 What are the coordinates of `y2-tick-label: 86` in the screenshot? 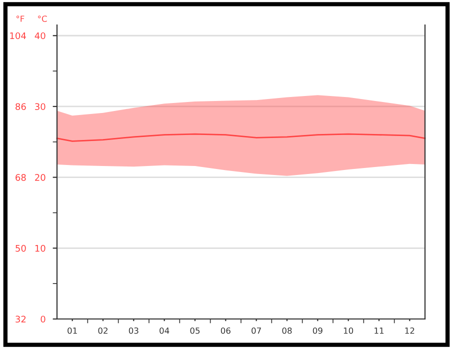 It's located at (21, 106).